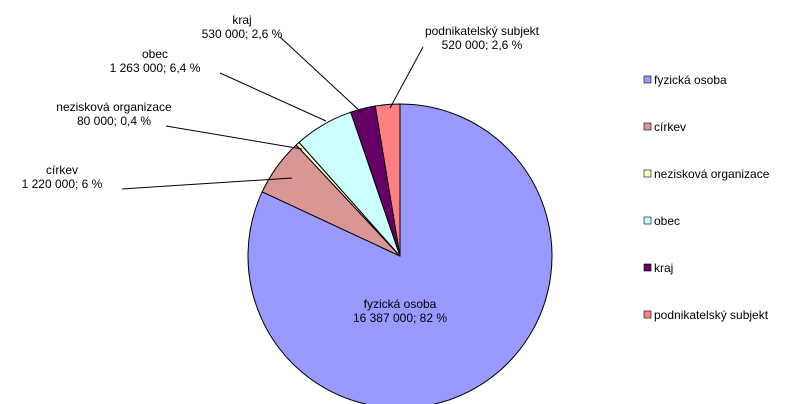 Image resolution: width=811 pixels, height=404 pixels. I want to click on data-label-value: 1 263 000; 6,4 %, so click(155, 68).